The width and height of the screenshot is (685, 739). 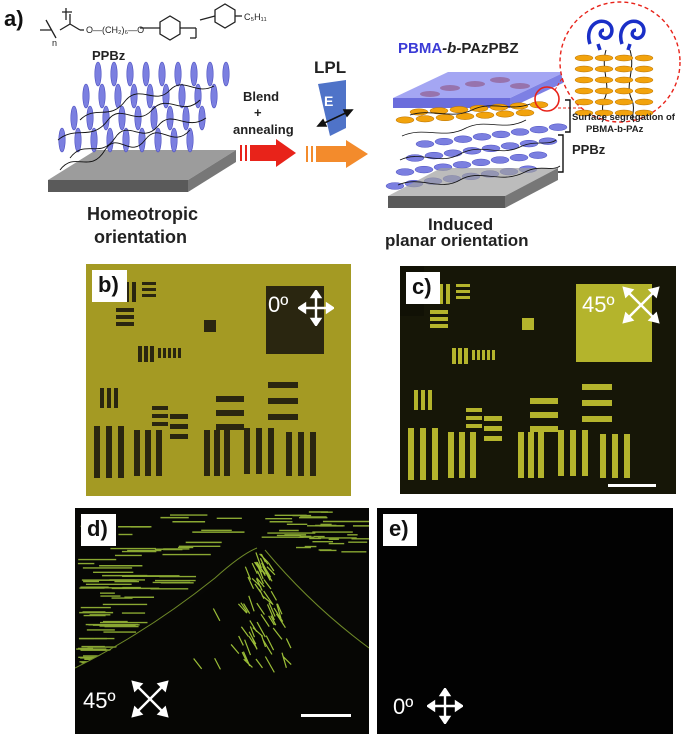 What do you see at coordinates (458, 48) in the screenshot?
I see `top-label: PBMA-b-PAzPBZ` at bounding box center [458, 48].